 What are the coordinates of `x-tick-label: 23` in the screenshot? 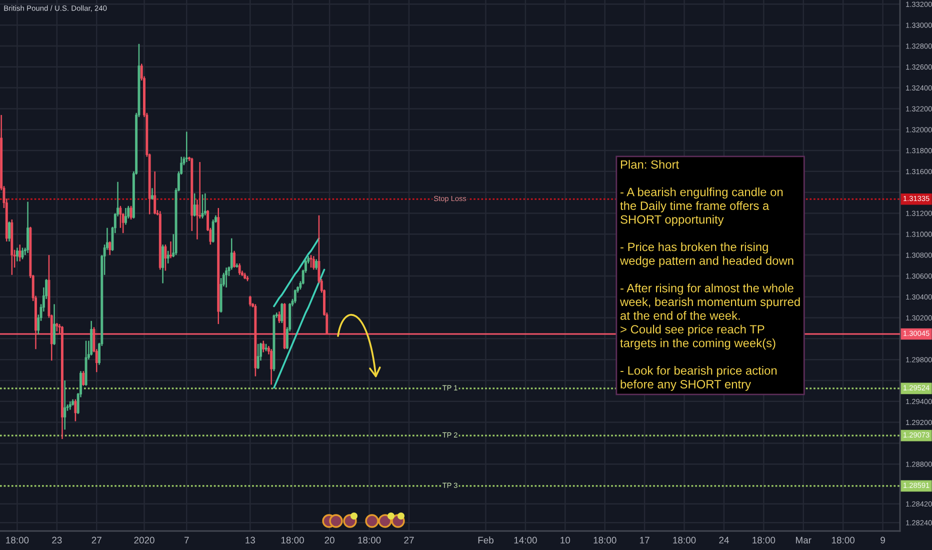 It's located at (57, 540).